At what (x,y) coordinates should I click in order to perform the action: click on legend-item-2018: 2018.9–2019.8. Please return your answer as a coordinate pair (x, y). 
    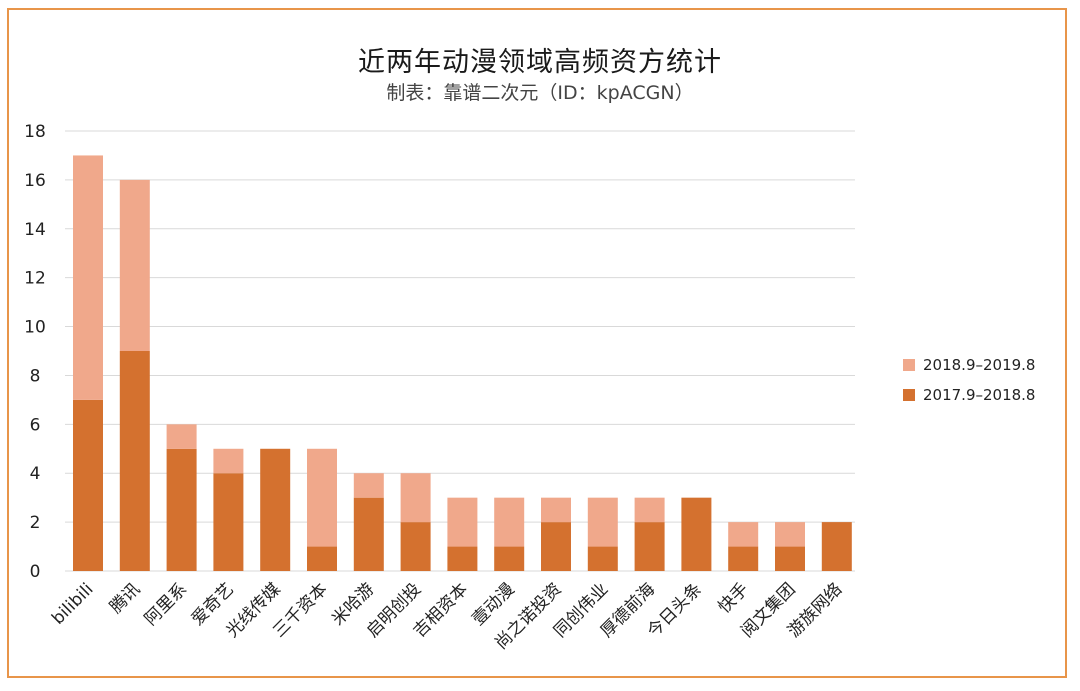
    Looking at the image, I should click on (969, 365).